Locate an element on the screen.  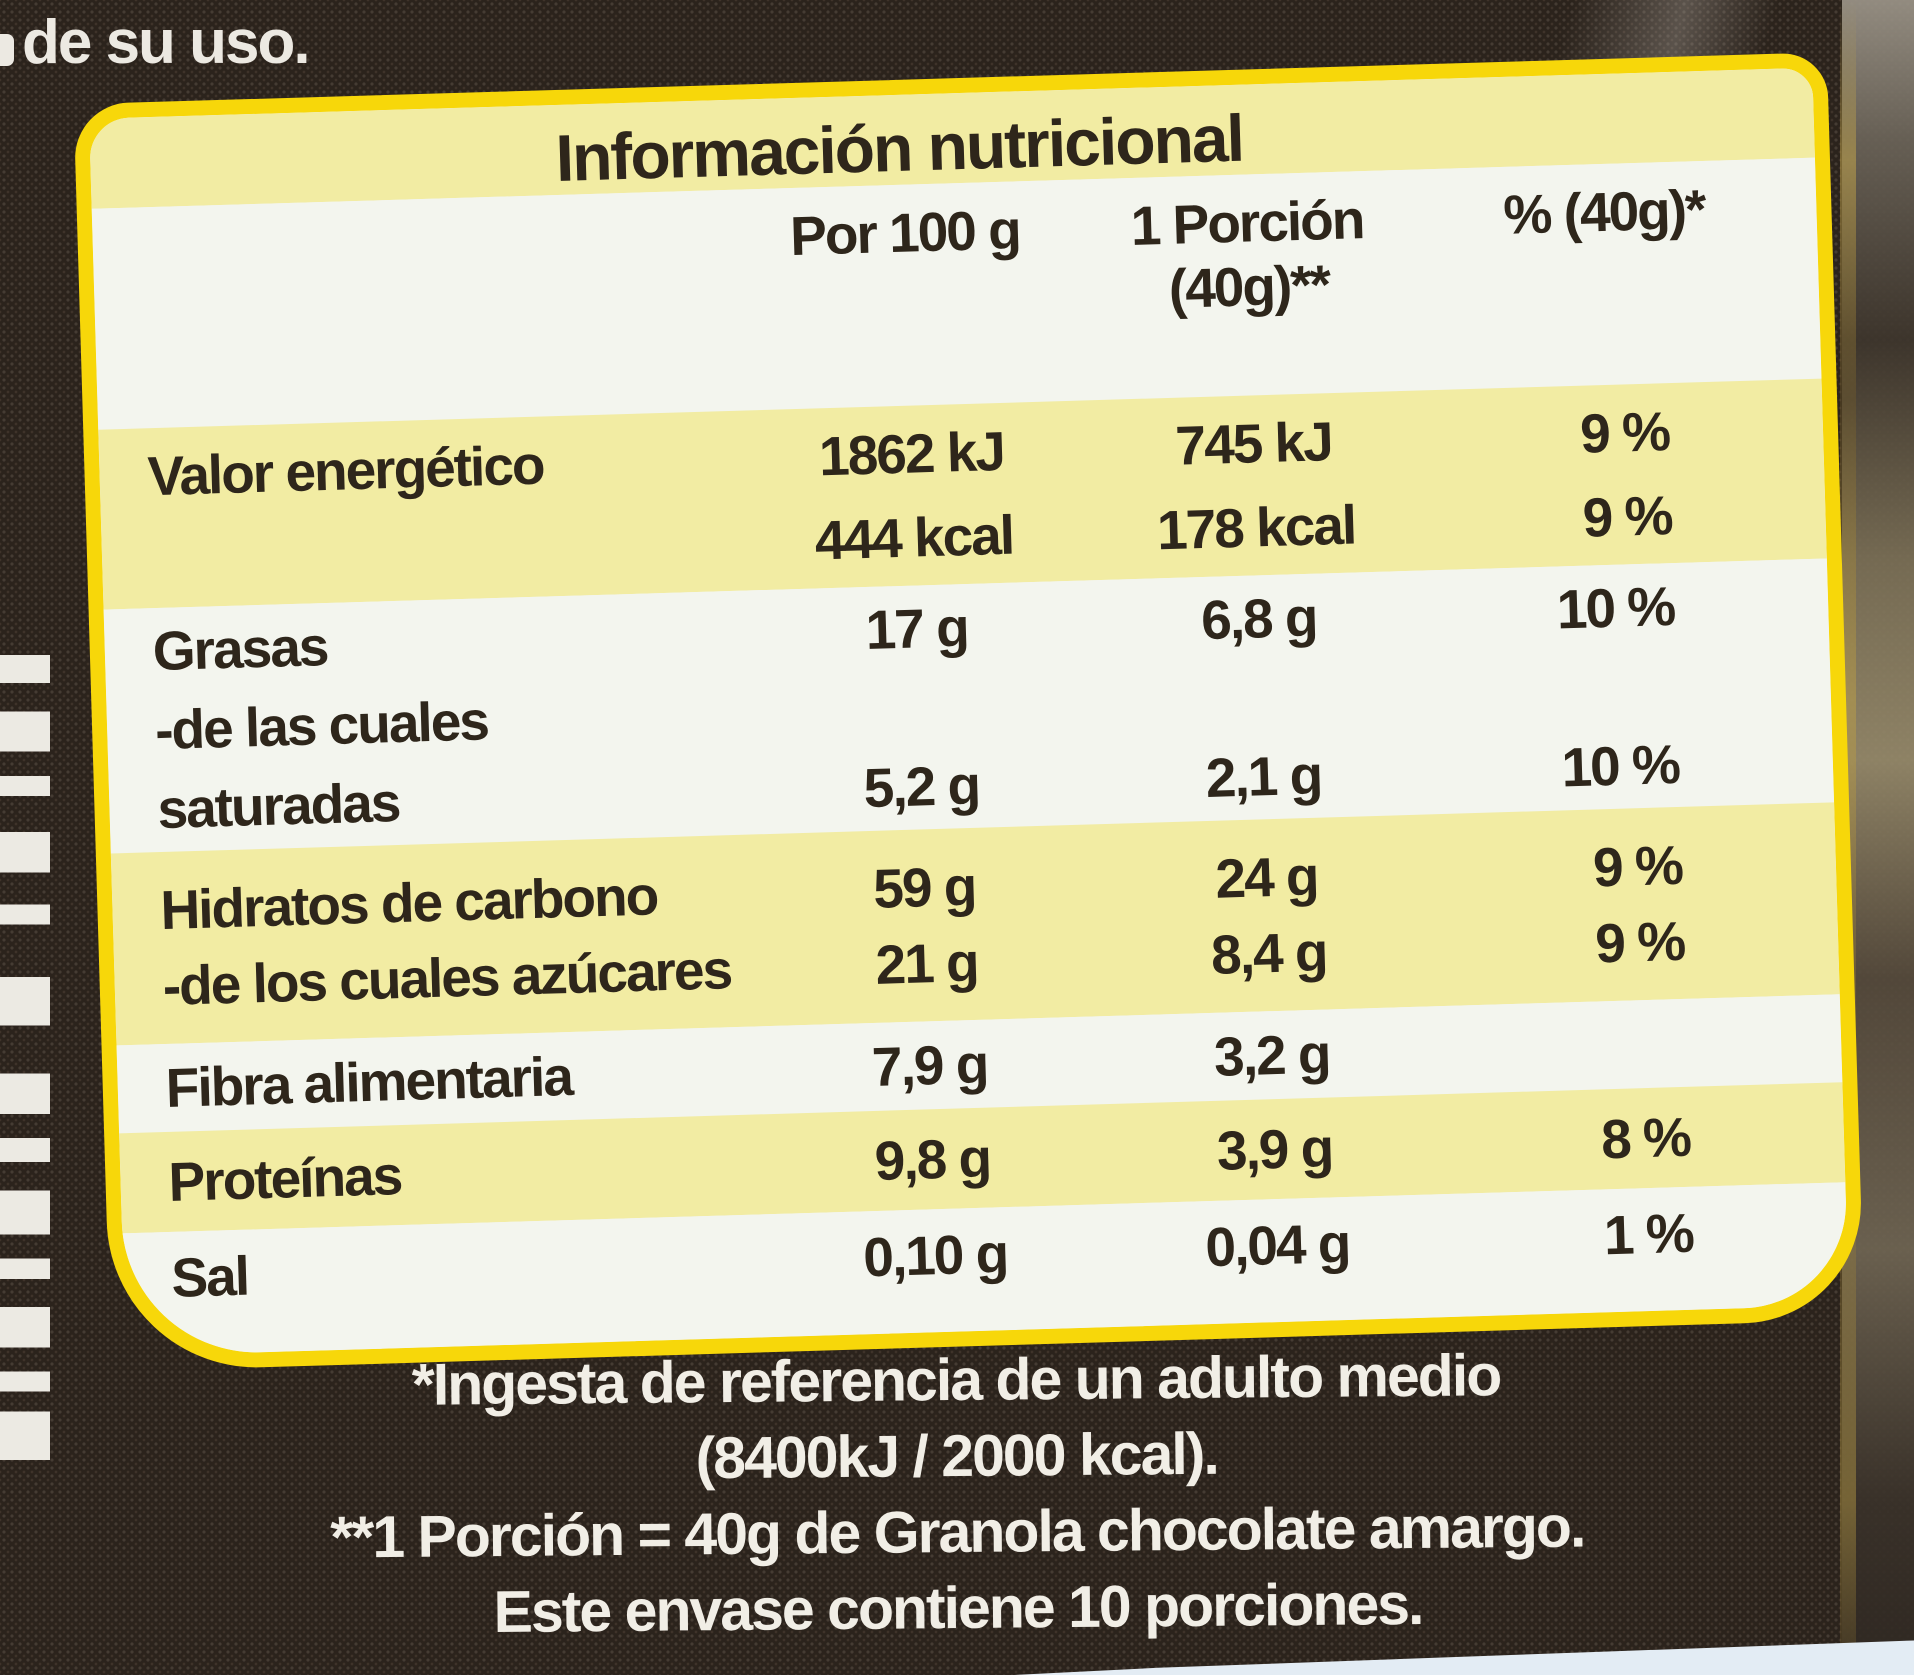
value-per-100g is located at coordinates (919, 725).